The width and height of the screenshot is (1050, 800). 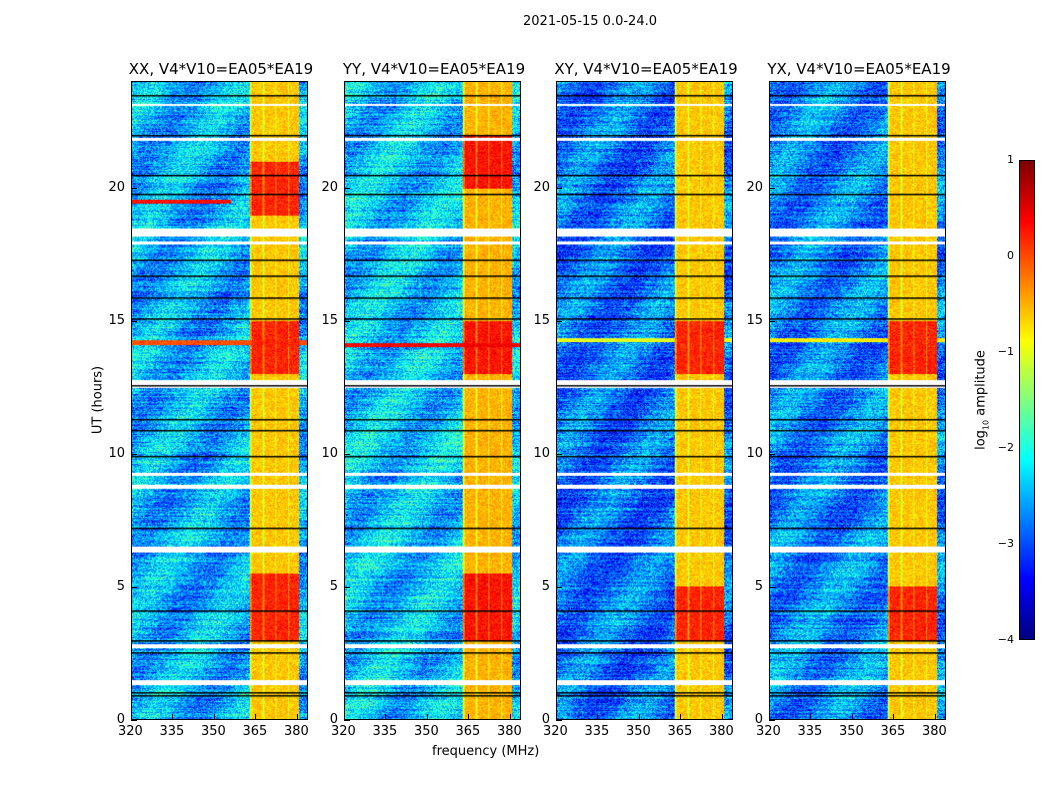 I want to click on spectrogram-panel: XX, V4*V10=EA05*EA19, so click(x=221, y=390).